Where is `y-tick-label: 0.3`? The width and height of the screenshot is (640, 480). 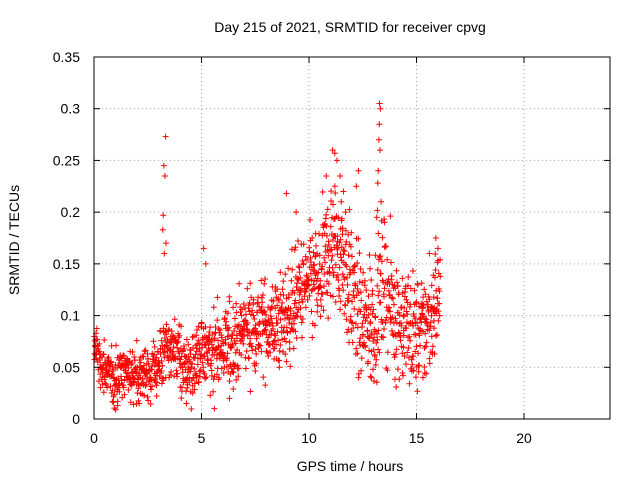
y-tick-label: 0.3 is located at coordinates (71, 109).